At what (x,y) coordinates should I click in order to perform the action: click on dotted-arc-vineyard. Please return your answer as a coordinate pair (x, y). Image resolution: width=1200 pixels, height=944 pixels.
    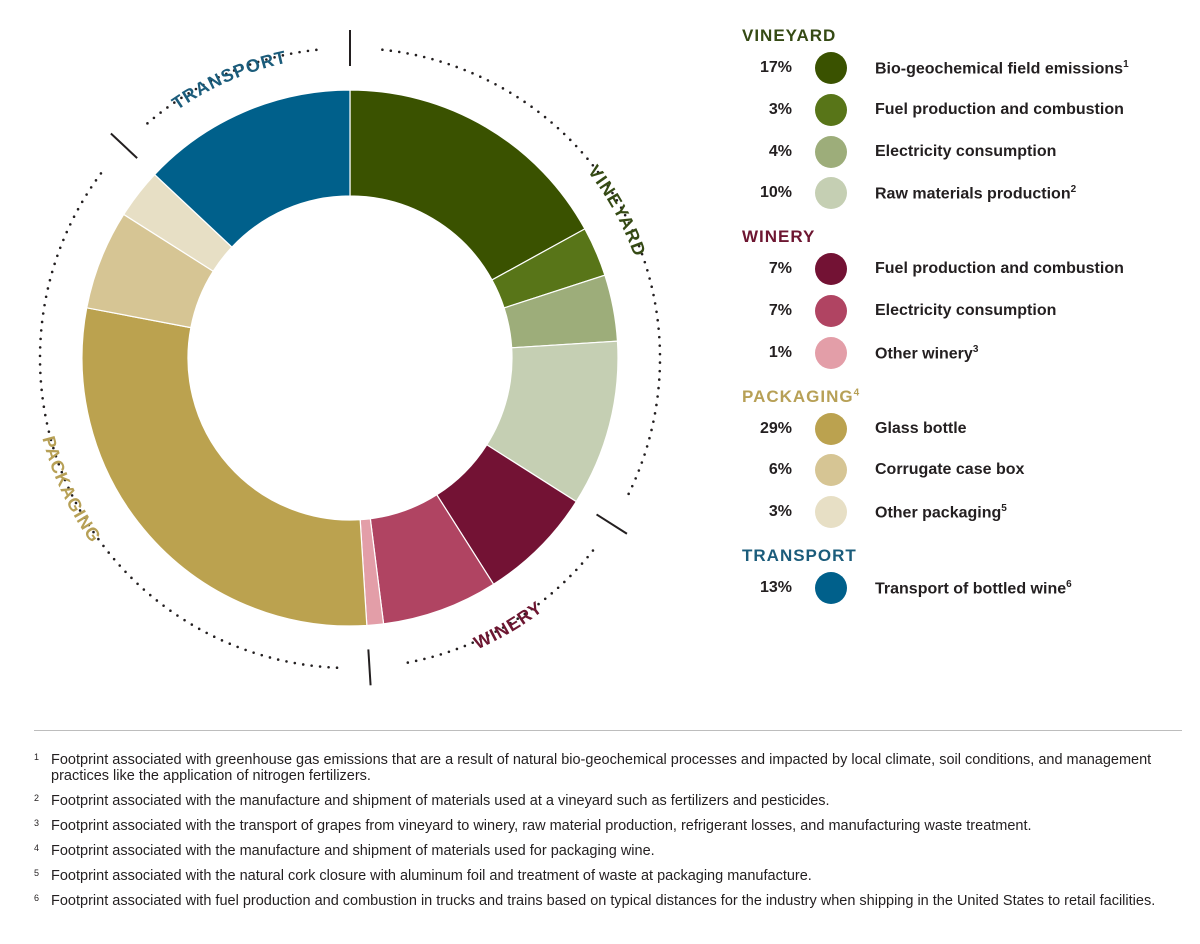
    Looking at the image, I should click on (521, 273).